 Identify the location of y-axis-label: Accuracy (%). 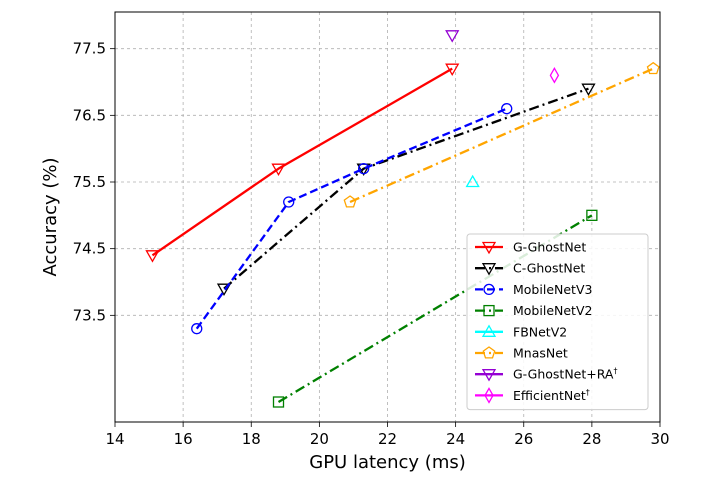
(50, 216).